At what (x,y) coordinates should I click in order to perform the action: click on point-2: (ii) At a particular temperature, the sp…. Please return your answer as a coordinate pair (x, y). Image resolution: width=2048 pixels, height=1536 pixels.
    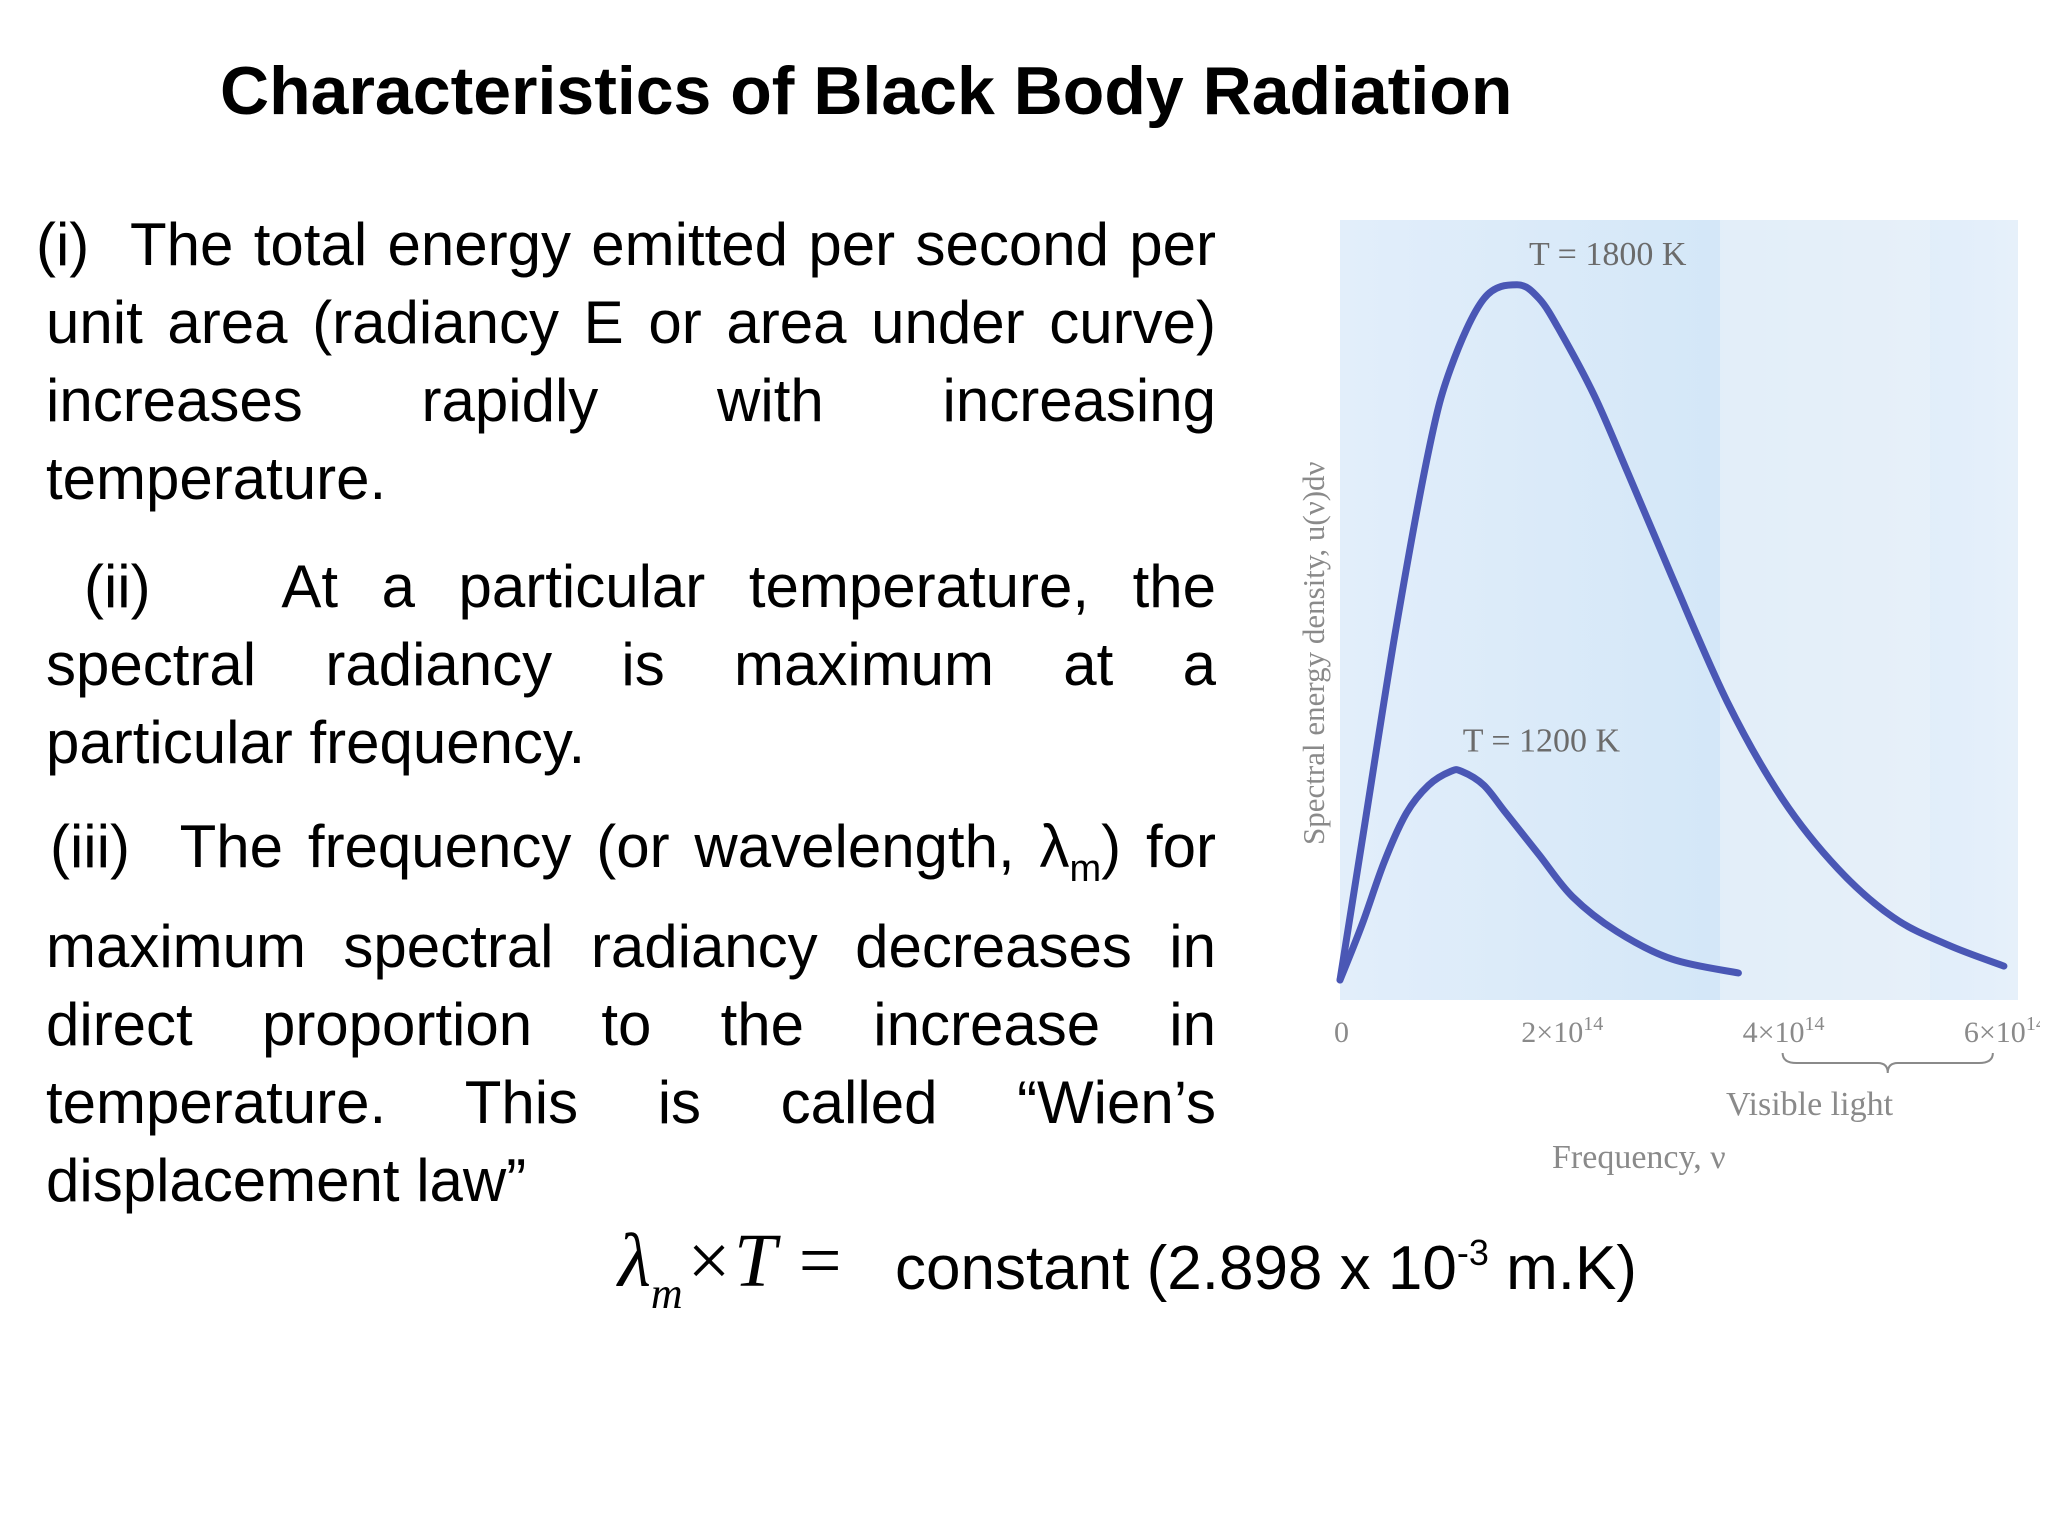
    Looking at the image, I should click on (631, 665).